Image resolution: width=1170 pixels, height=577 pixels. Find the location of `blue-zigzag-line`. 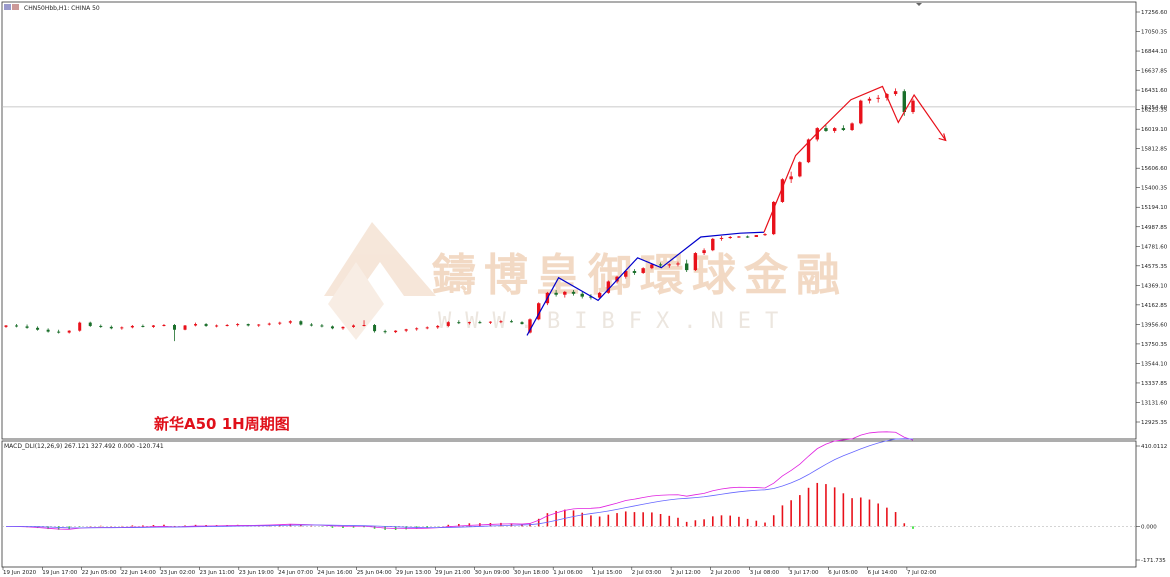

blue-zigzag-line is located at coordinates (645, 283).